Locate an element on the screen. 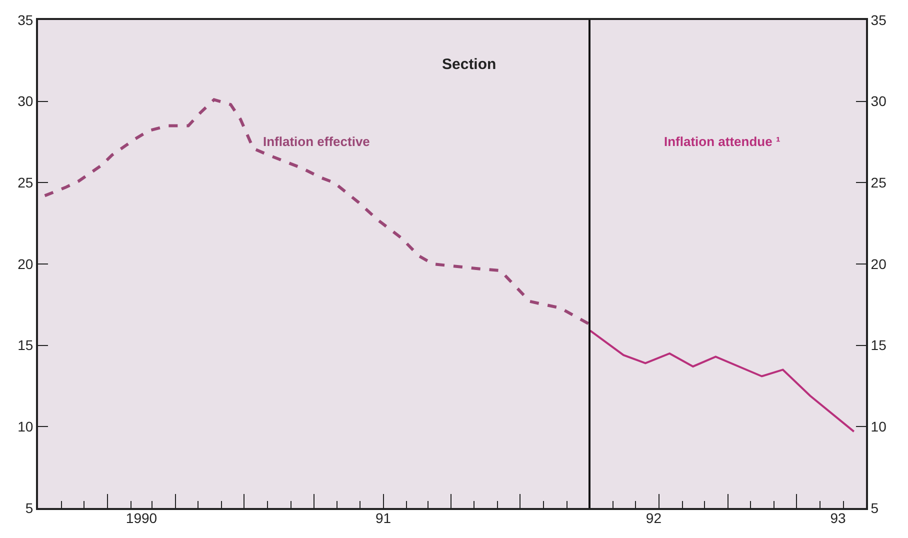 The height and width of the screenshot is (538, 908). y2-tick-label: 25 is located at coordinates (878, 182).